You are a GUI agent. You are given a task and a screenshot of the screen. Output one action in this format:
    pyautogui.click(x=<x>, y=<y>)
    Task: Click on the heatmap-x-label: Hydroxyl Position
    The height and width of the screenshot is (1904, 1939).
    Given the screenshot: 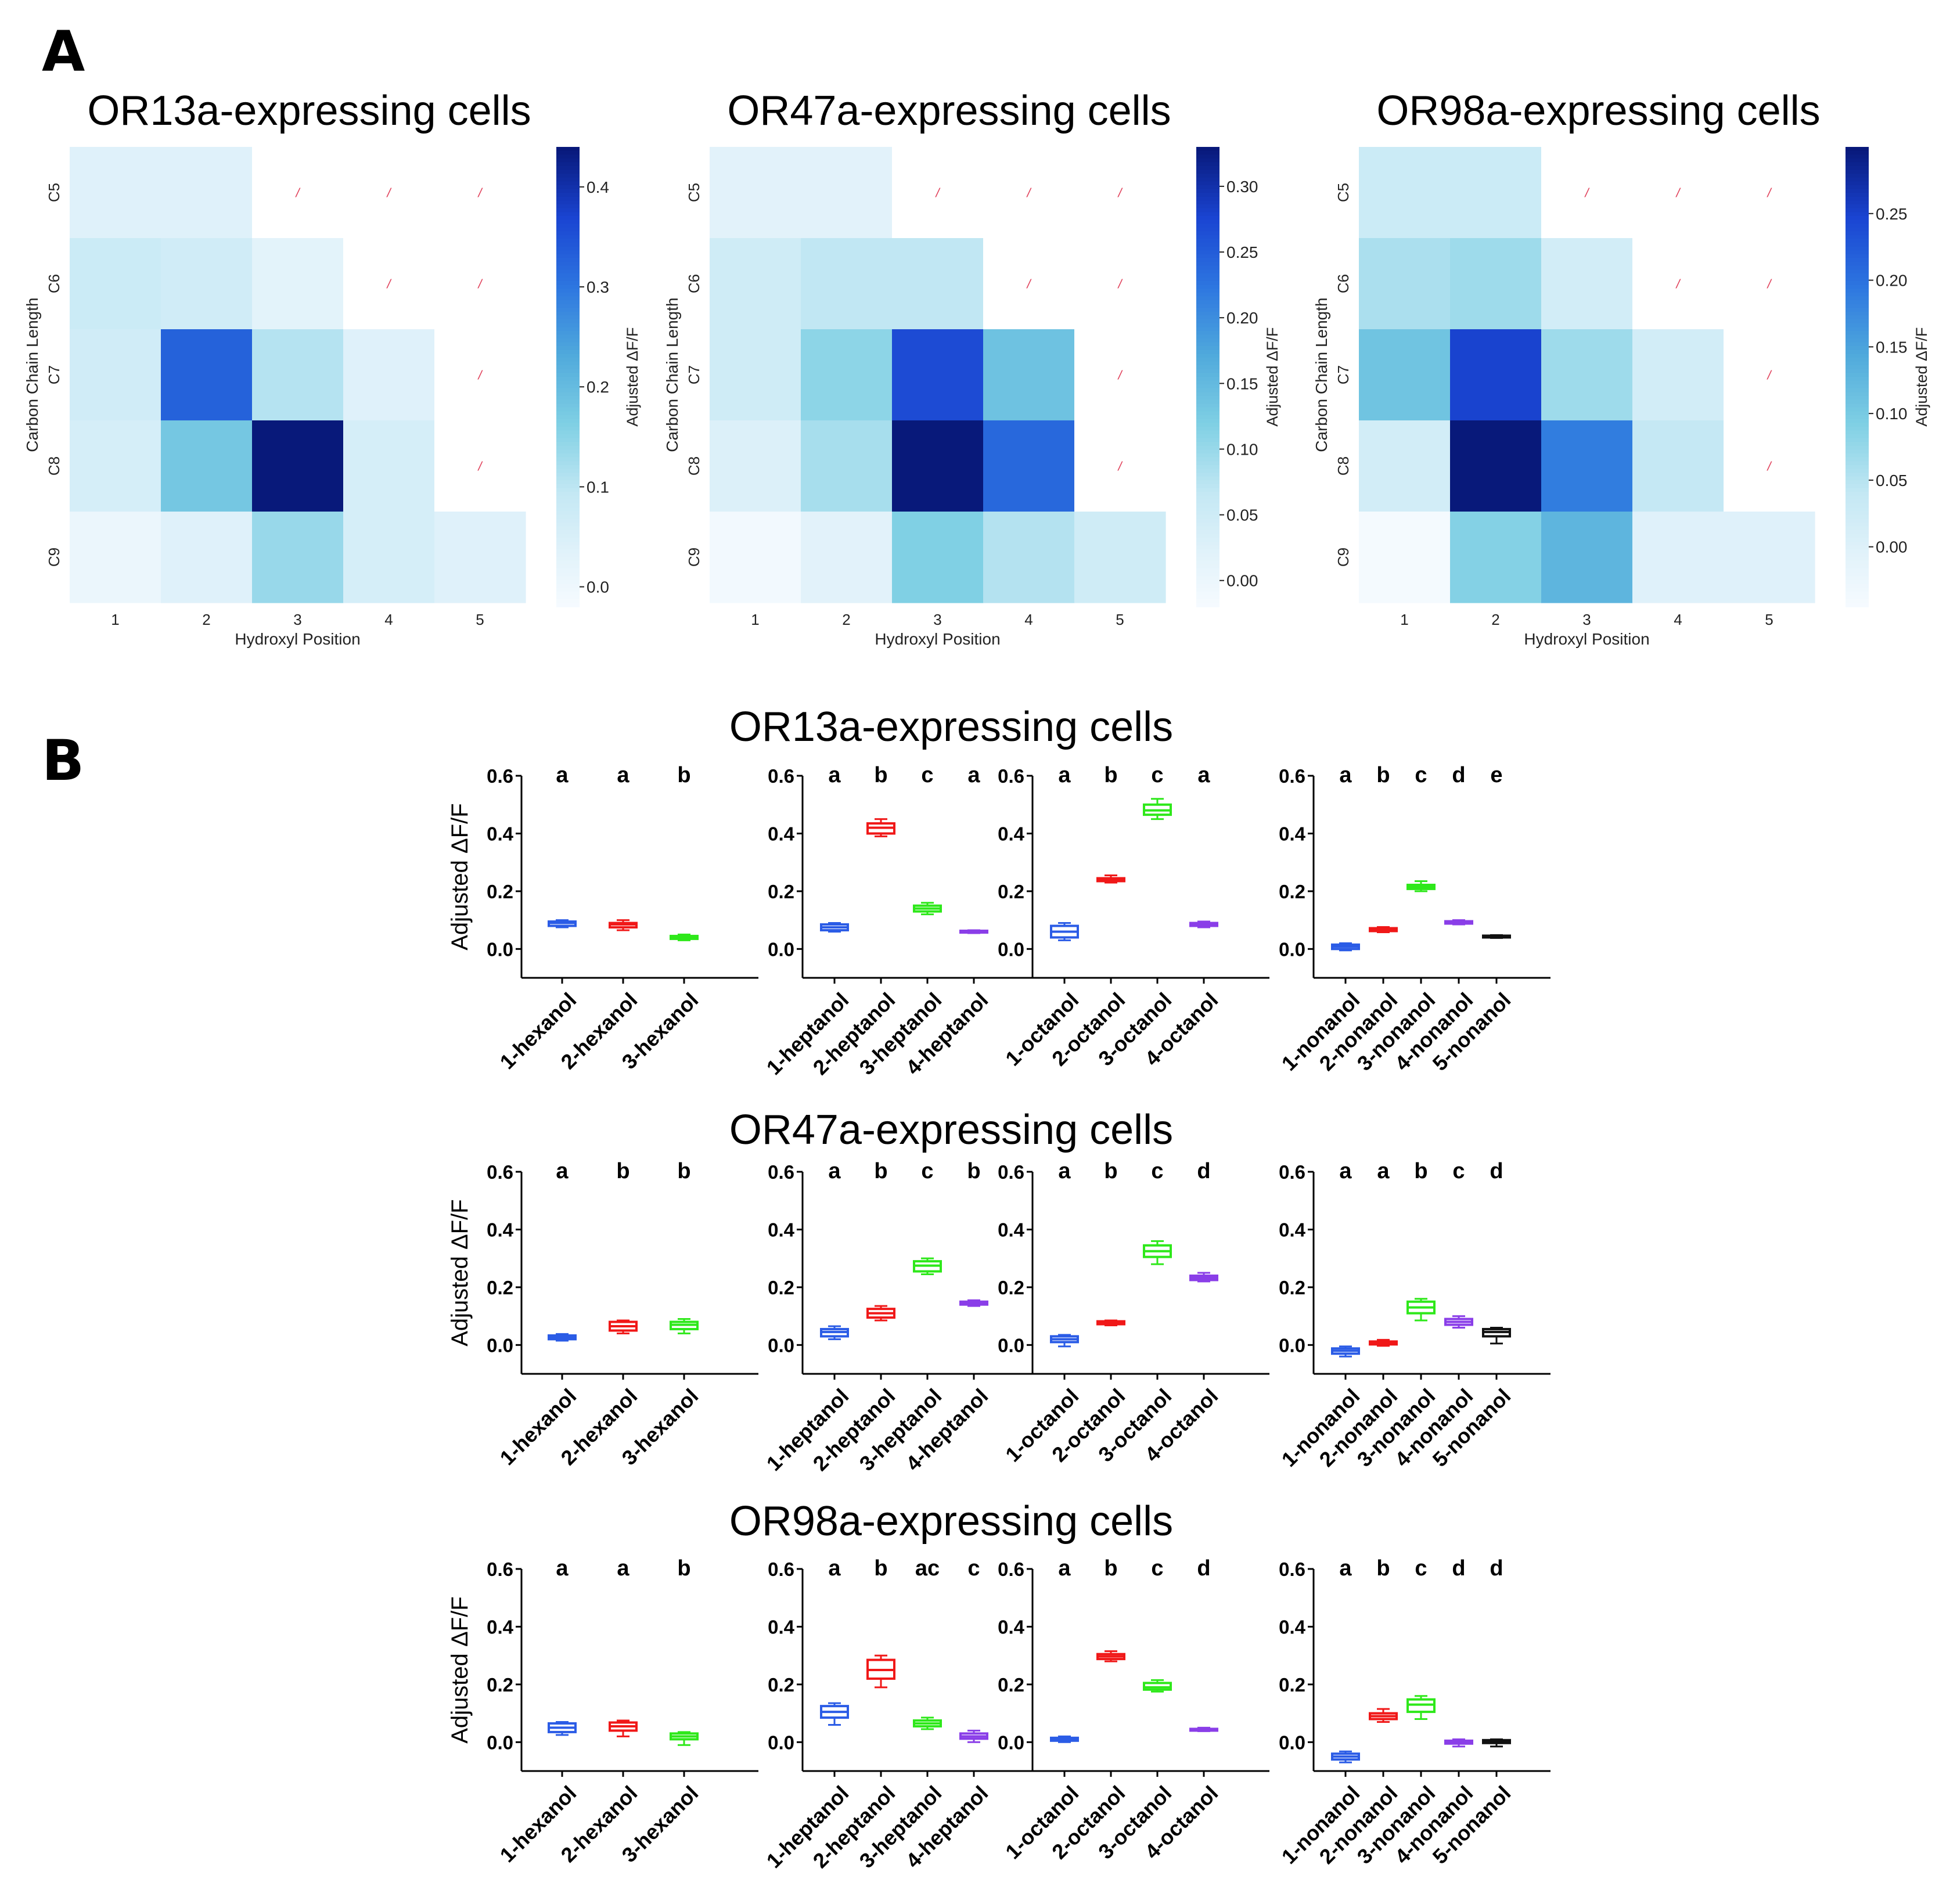 What is the action you would take?
    pyautogui.click(x=298, y=639)
    